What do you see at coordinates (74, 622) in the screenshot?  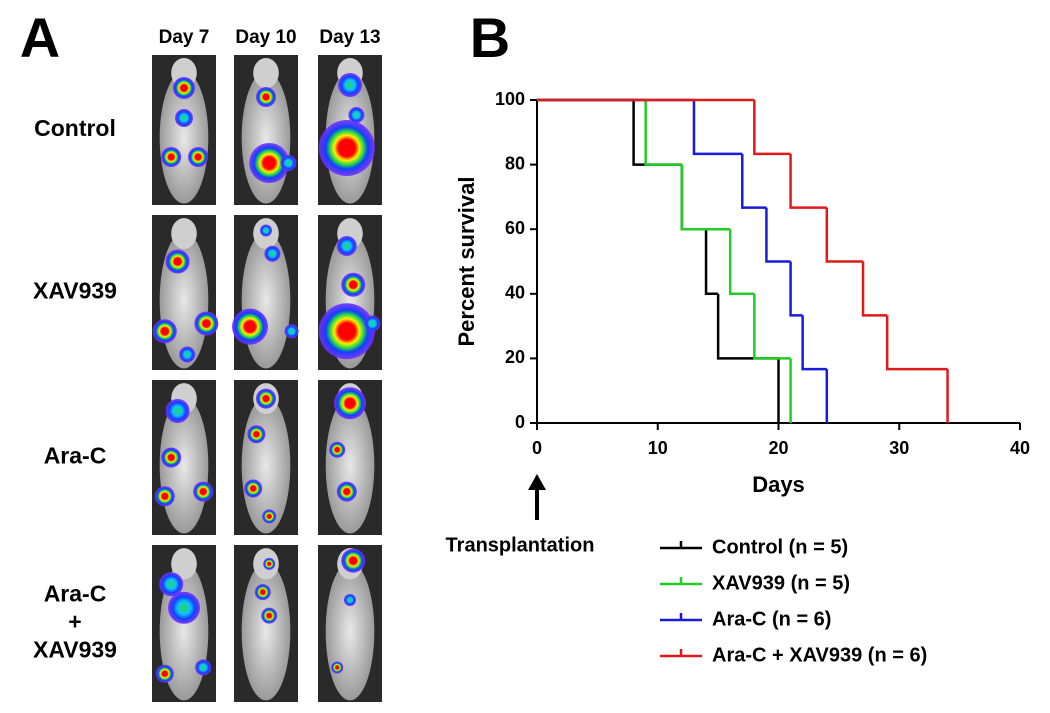 I see `row-label: +` at bounding box center [74, 622].